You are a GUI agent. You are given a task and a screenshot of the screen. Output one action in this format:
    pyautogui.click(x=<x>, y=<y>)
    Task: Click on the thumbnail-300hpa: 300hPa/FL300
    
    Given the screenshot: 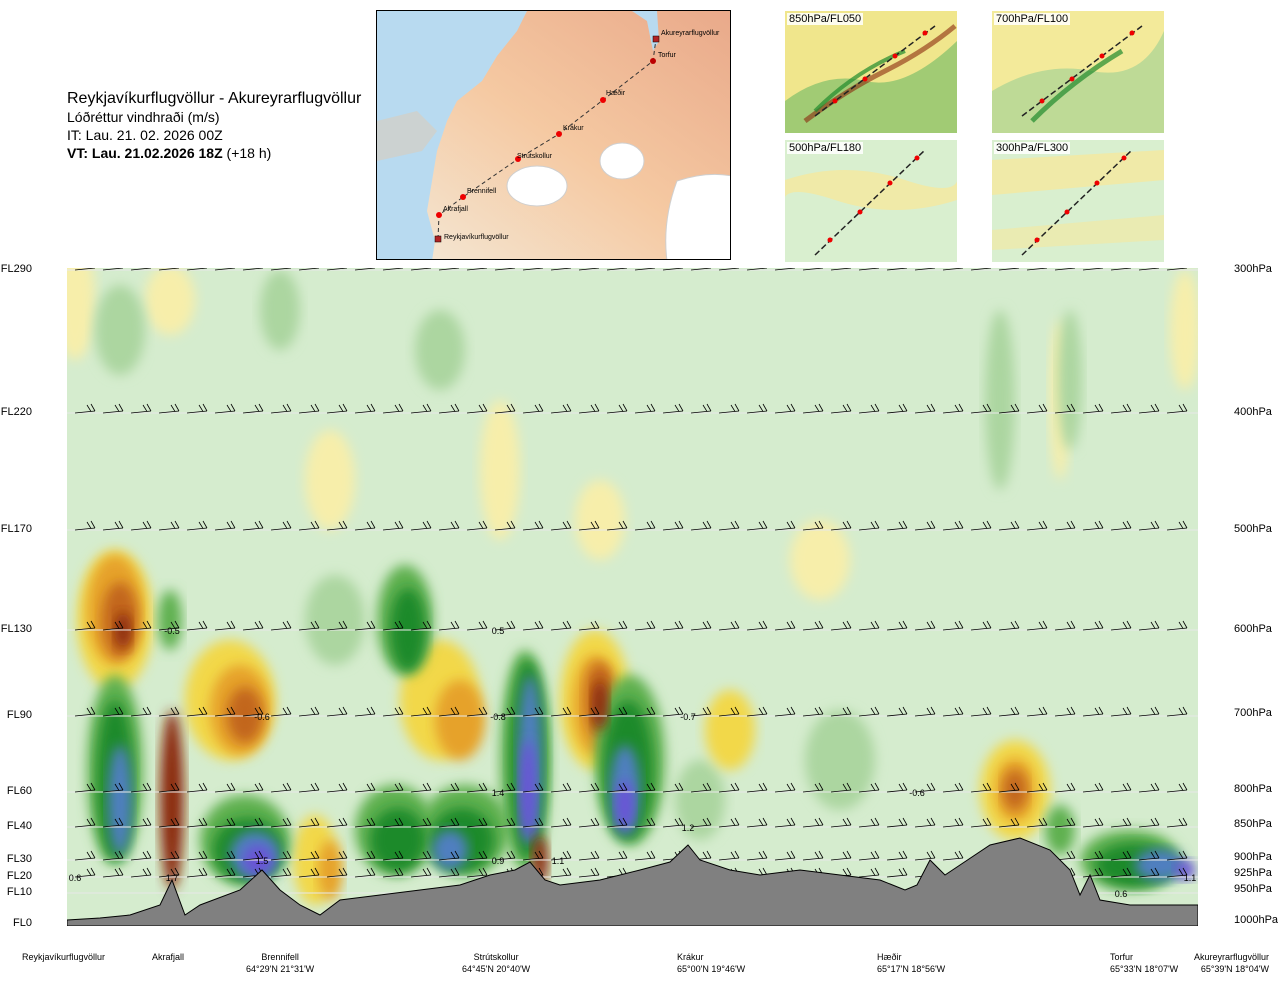 What is the action you would take?
    pyautogui.click(x=1078, y=201)
    